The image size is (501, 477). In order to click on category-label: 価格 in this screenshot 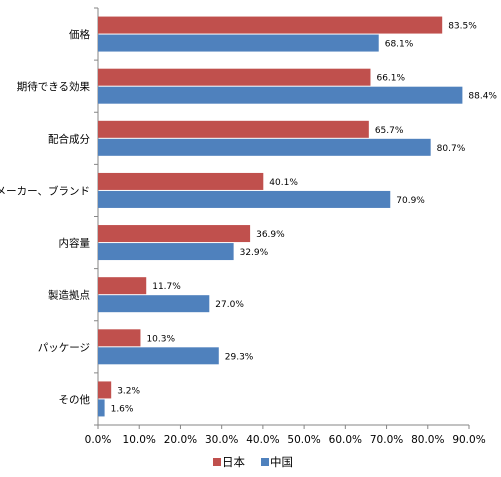, I will do `click(79, 34)`.